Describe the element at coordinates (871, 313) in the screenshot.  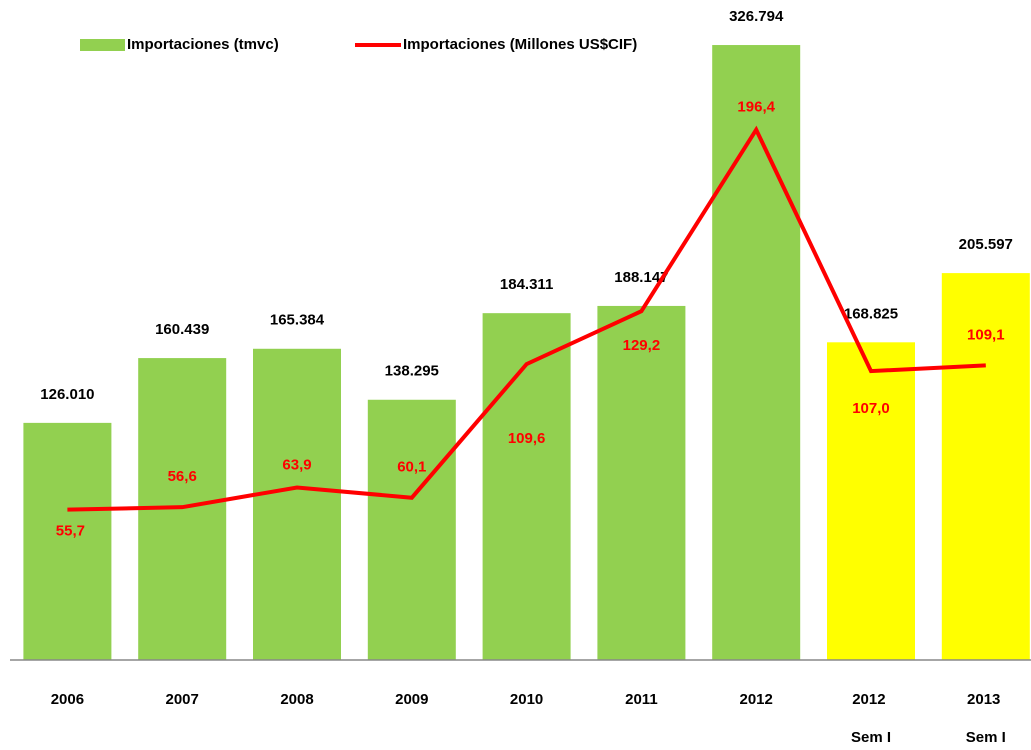
I see `bar-value-label: 168.825` at that location.